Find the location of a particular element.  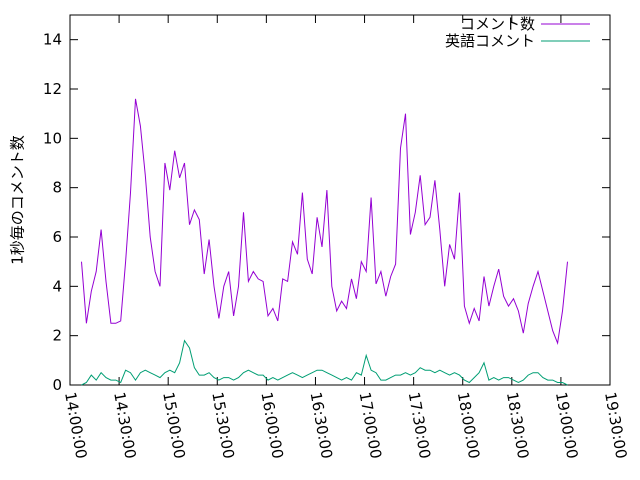

y-tick-label: 6 is located at coordinates (57, 237).